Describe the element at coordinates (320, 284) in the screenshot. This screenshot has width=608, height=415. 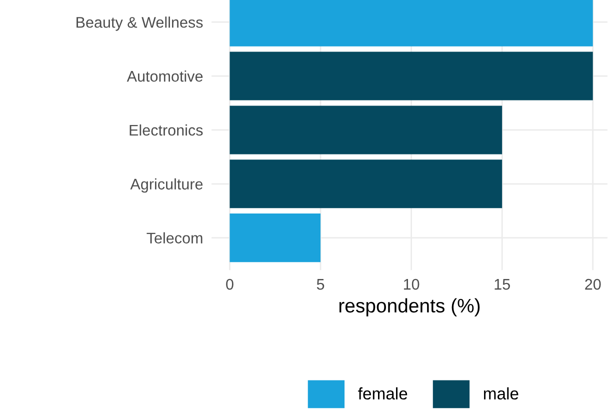
I see `x-tick-label: 5` at that location.